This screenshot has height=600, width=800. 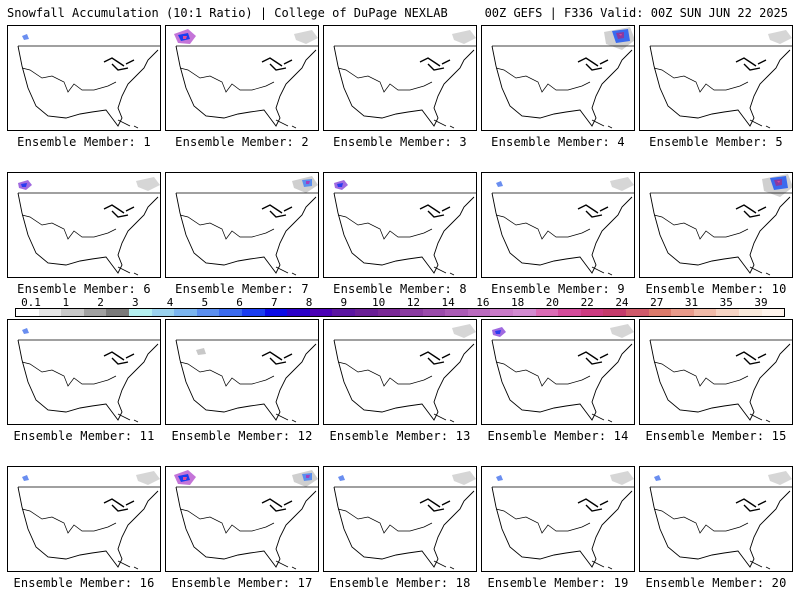 I want to click on ensemble-member-label: Ensemble Member: 7, so click(x=242, y=289).